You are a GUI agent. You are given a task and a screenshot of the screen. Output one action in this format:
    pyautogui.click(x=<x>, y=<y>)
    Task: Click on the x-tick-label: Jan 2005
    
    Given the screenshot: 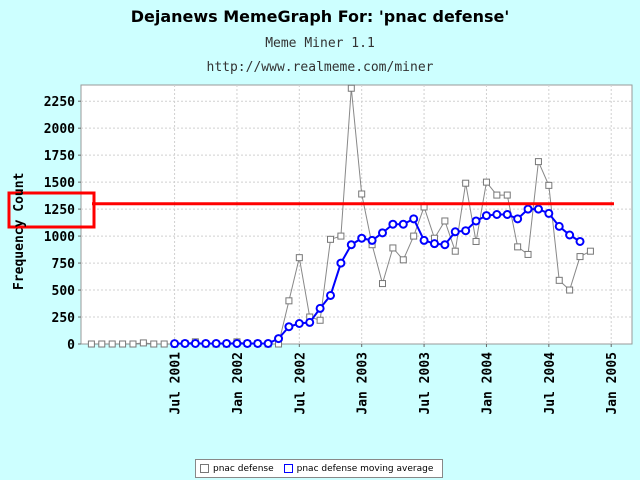 What is the action you would take?
    pyautogui.click(x=612, y=383)
    